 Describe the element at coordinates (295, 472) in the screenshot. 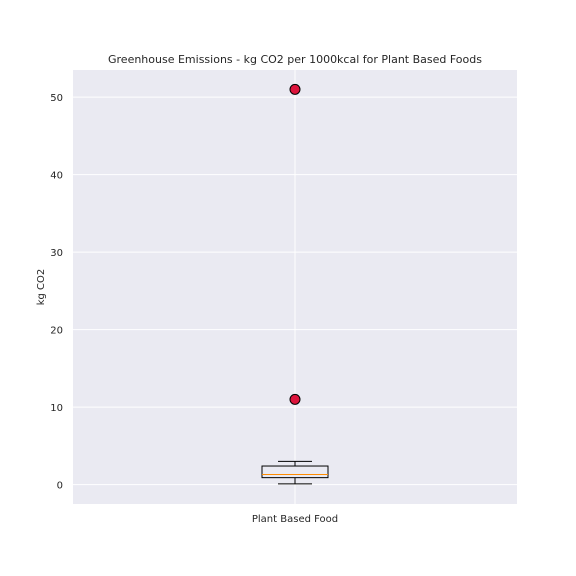

I see `iqr-box` at that location.